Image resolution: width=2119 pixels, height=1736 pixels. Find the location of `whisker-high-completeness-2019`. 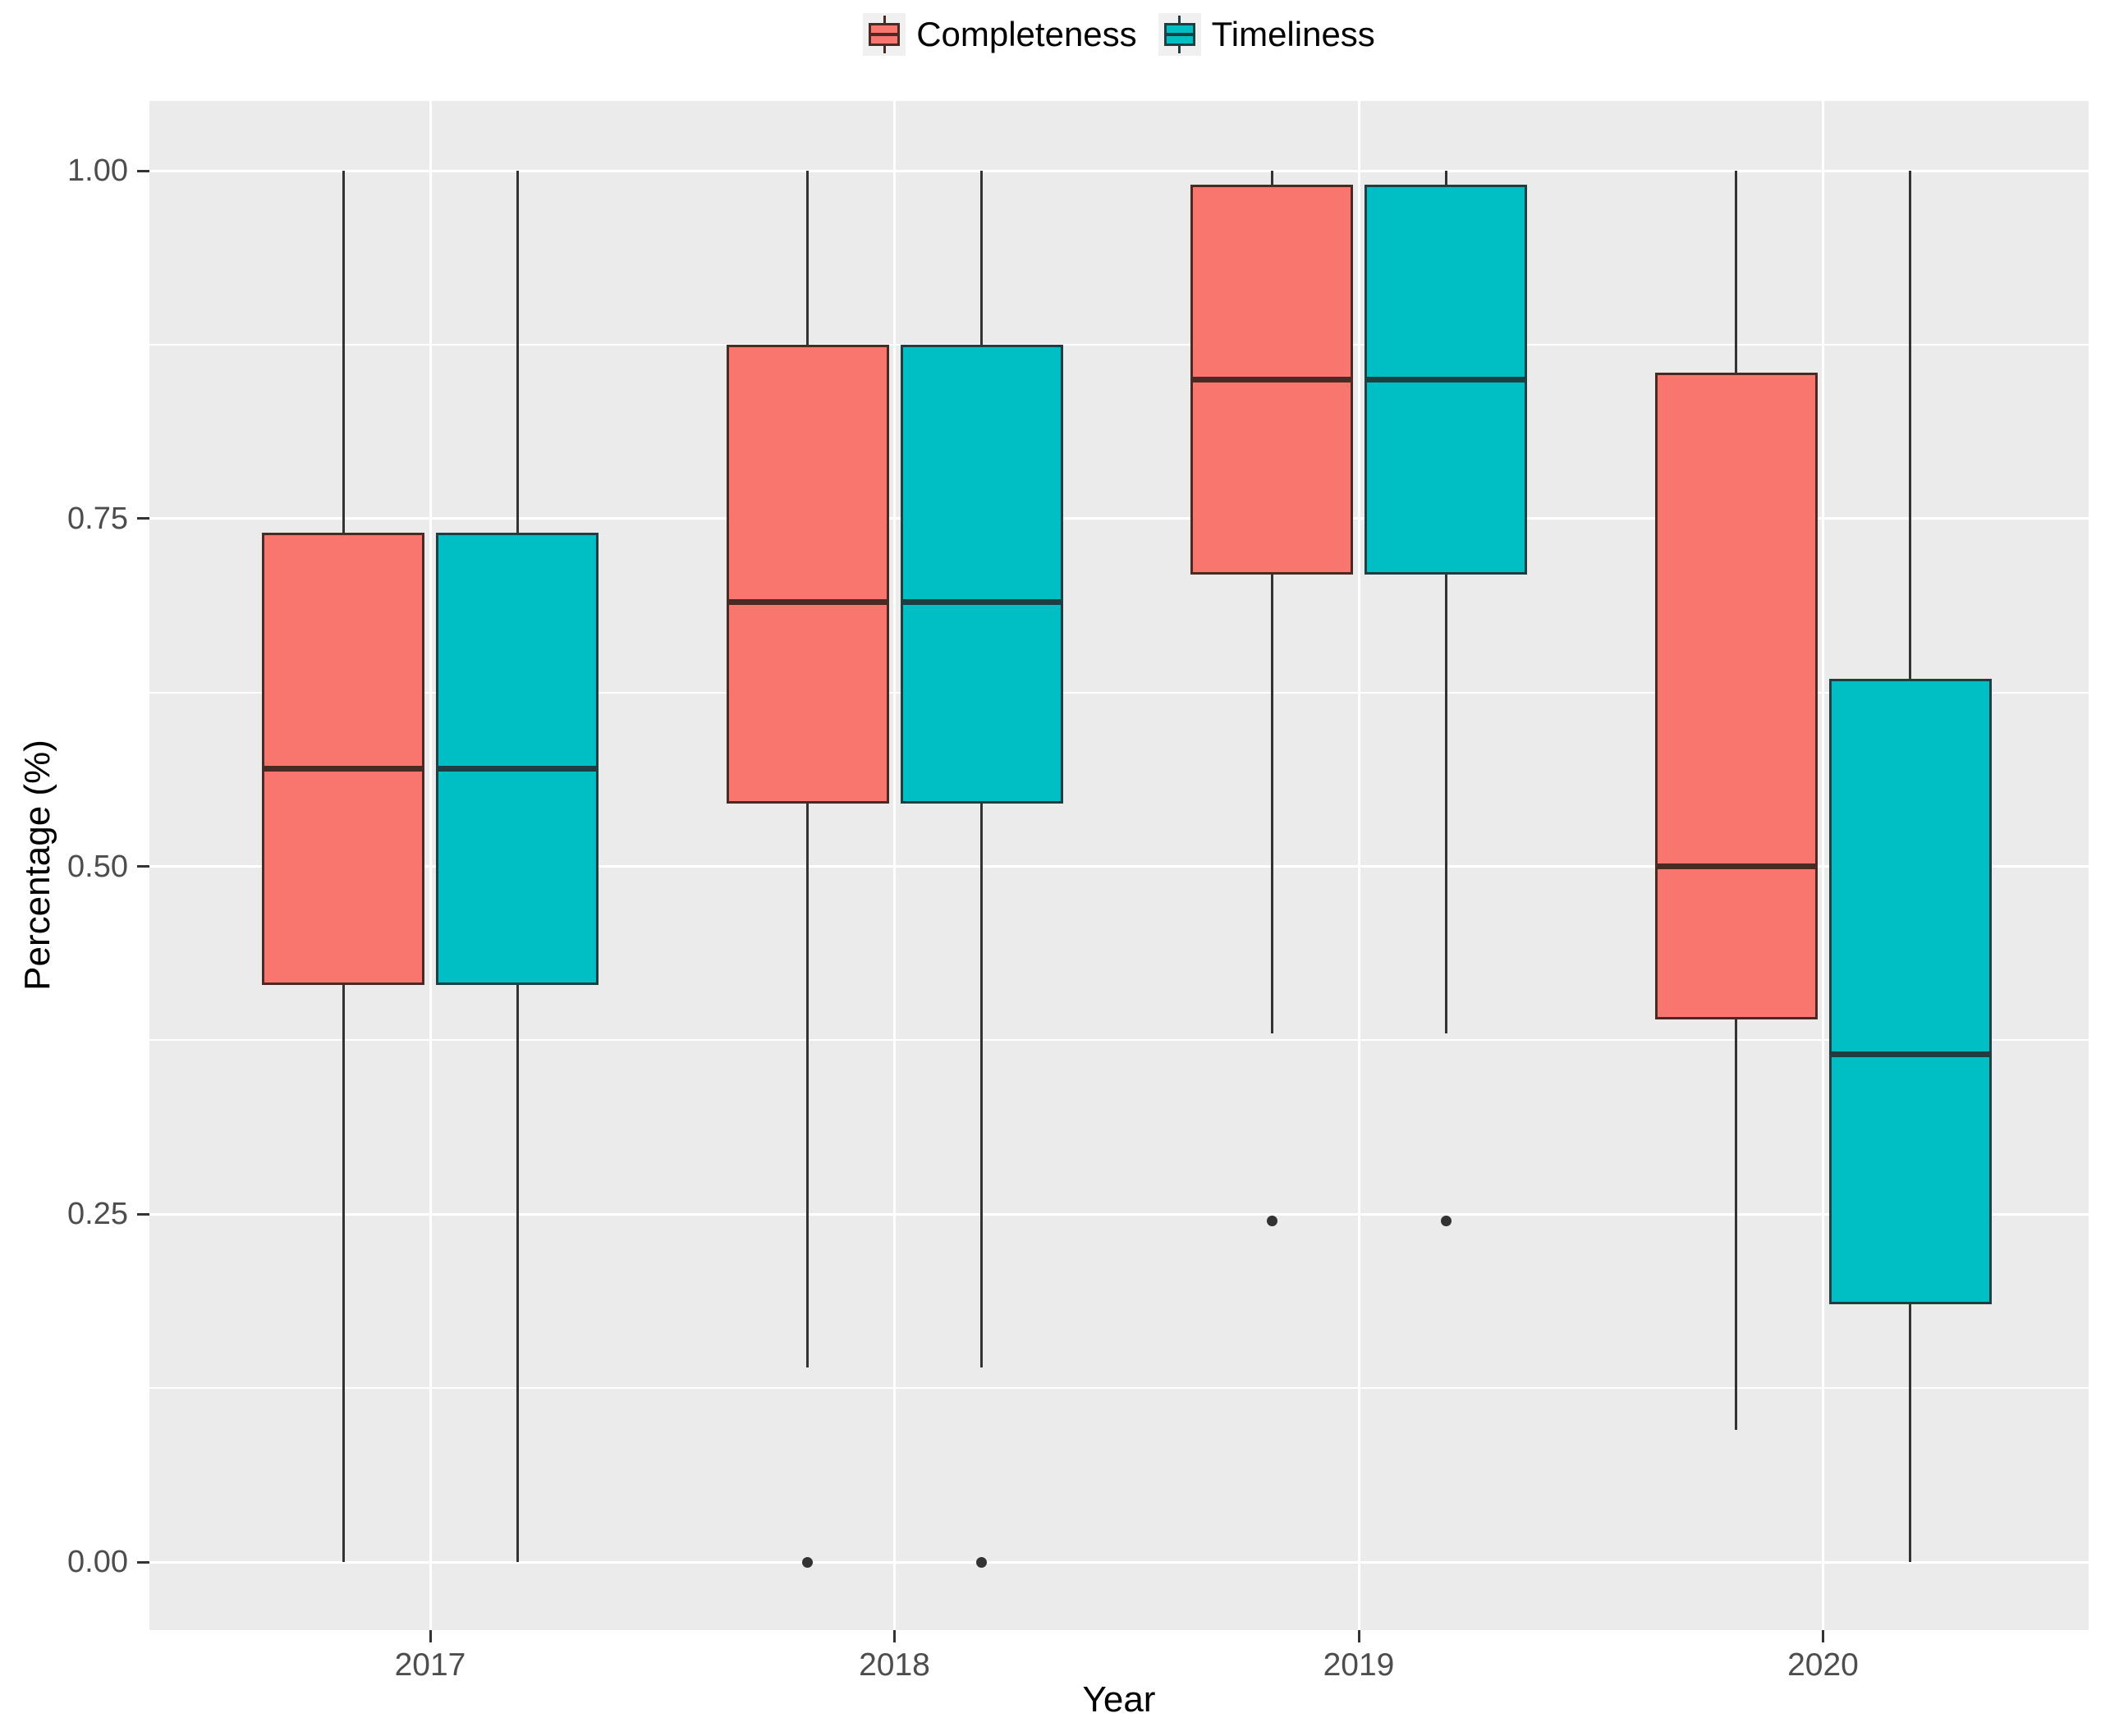

whisker-high-completeness-2019 is located at coordinates (1271, 178).